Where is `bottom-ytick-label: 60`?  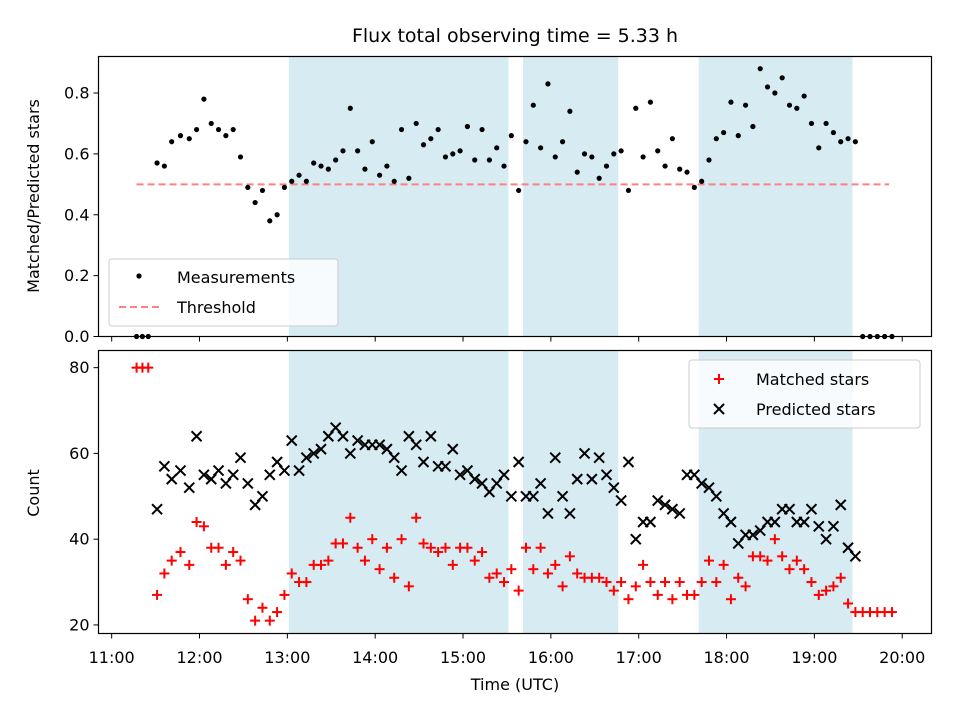 bottom-ytick-label: 60 is located at coordinates (79, 453).